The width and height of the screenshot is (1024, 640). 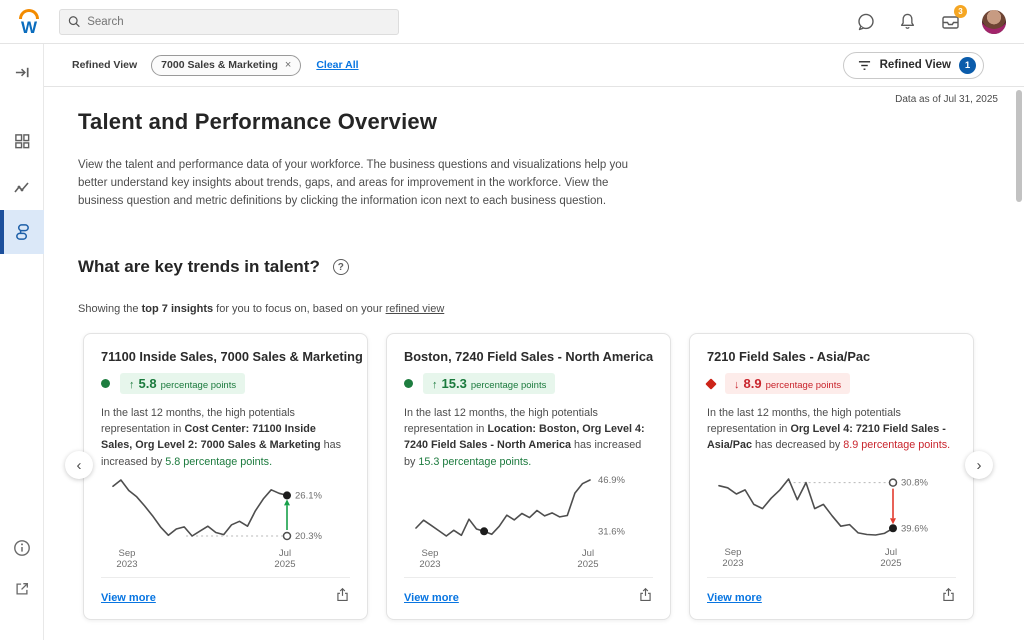 I want to click on chip-close-icon: ×, so click(x=288, y=65).